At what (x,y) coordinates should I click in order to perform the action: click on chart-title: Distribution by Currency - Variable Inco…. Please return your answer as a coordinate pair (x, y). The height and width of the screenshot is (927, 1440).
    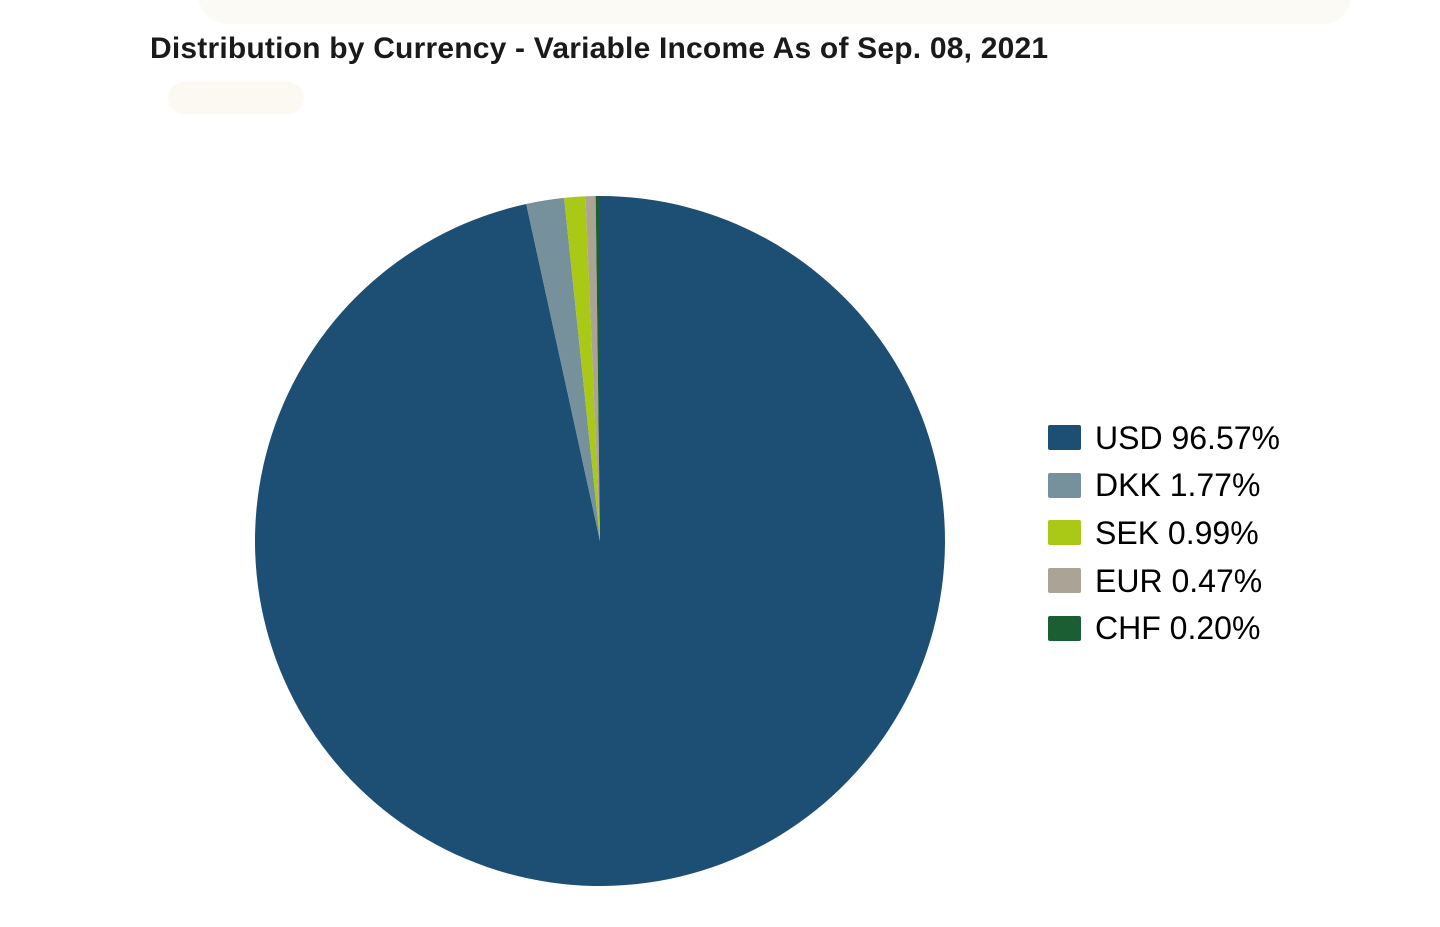
    Looking at the image, I should click on (599, 48).